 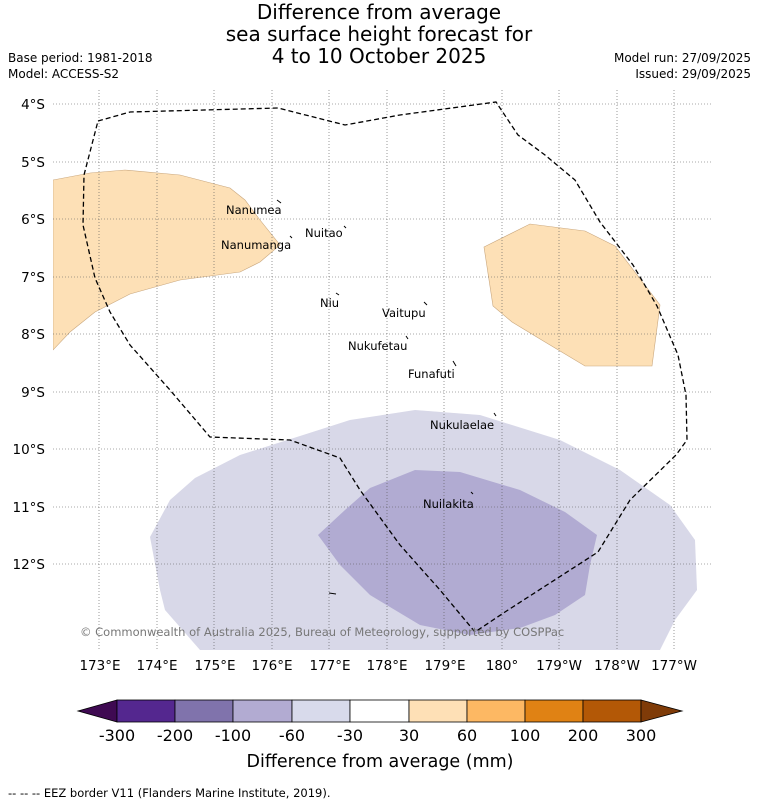 I want to click on colorbar-tick-label: -60, so click(x=292, y=735).